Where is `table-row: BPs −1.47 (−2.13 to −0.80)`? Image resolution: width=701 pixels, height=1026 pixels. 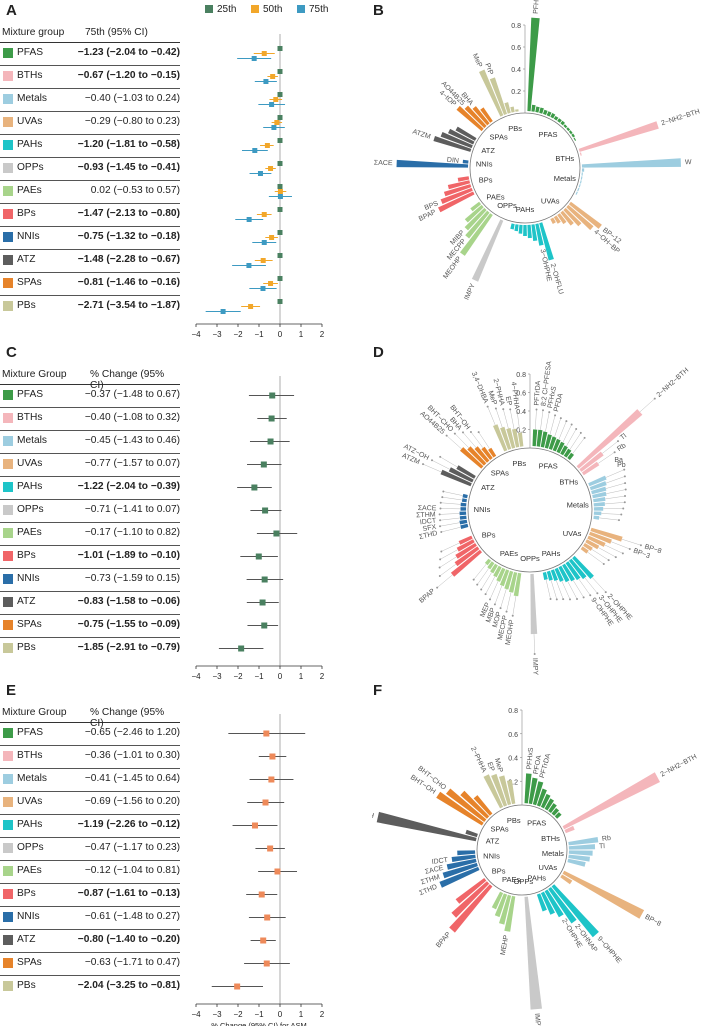
table-row: BPs −1.47 (−2.13 to −0.80) is located at coordinates (90, 215).